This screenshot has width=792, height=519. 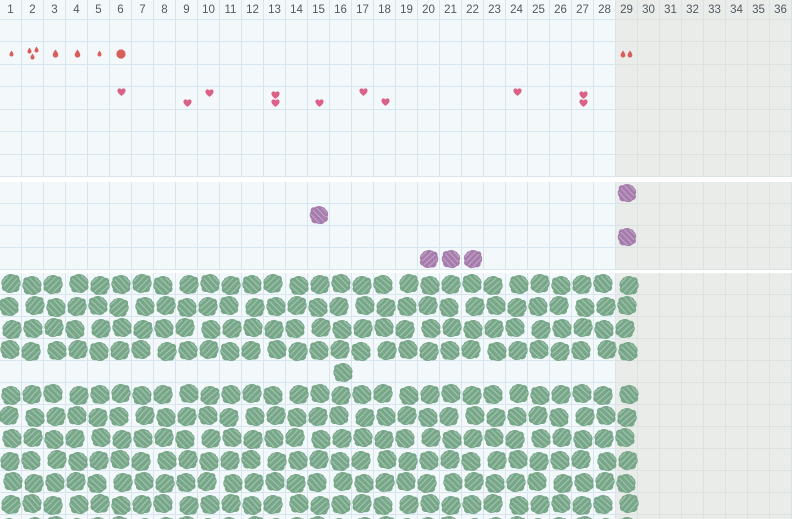 What do you see at coordinates (495, 10) in the screenshot?
I see `day-header-cell: 23` at bounding box center [495, 10].